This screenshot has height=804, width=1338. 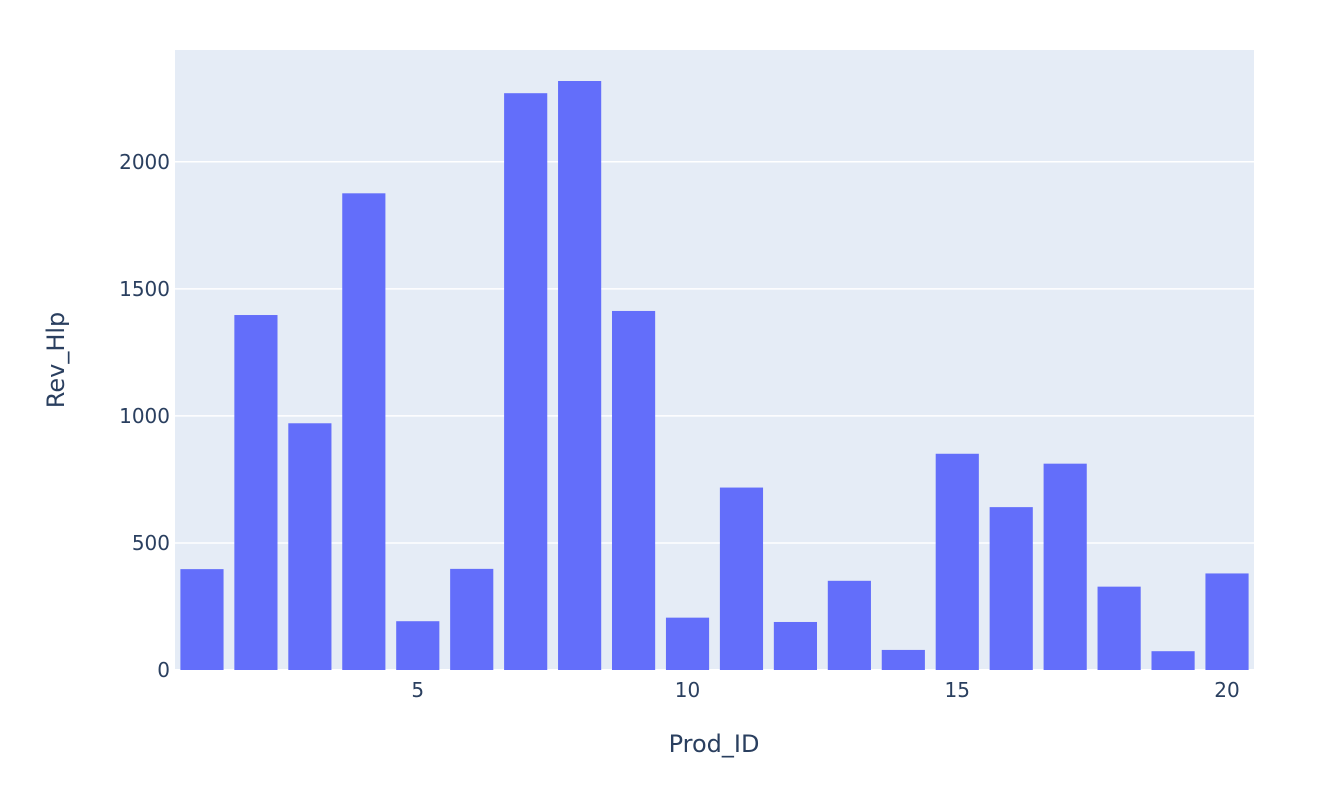 I want to click on y-tick-label: 1000, so click(x=144, y=416).